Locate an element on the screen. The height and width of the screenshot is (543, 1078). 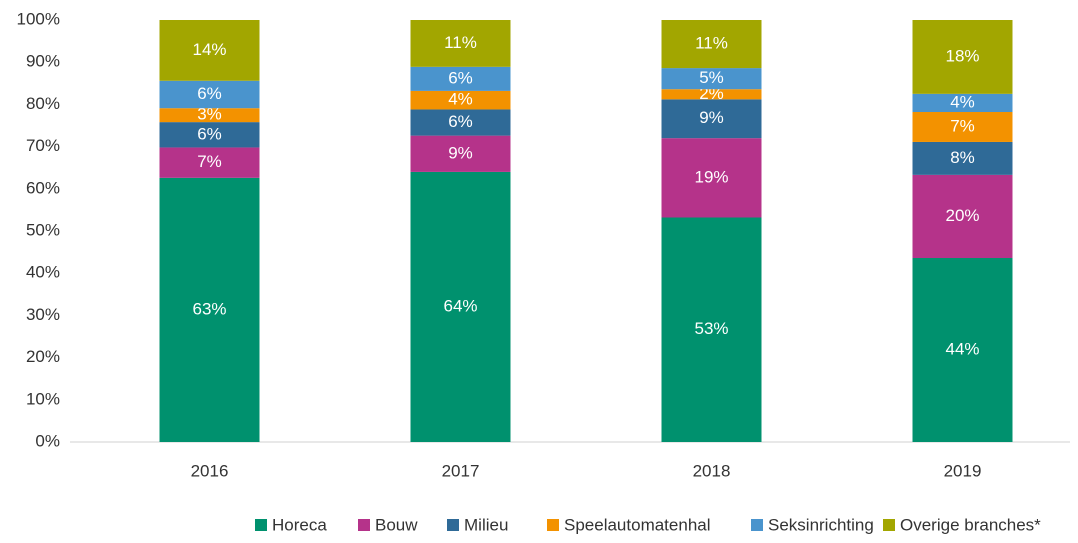
legend-label: Seksinrichting is located at coordinates (821, 524).